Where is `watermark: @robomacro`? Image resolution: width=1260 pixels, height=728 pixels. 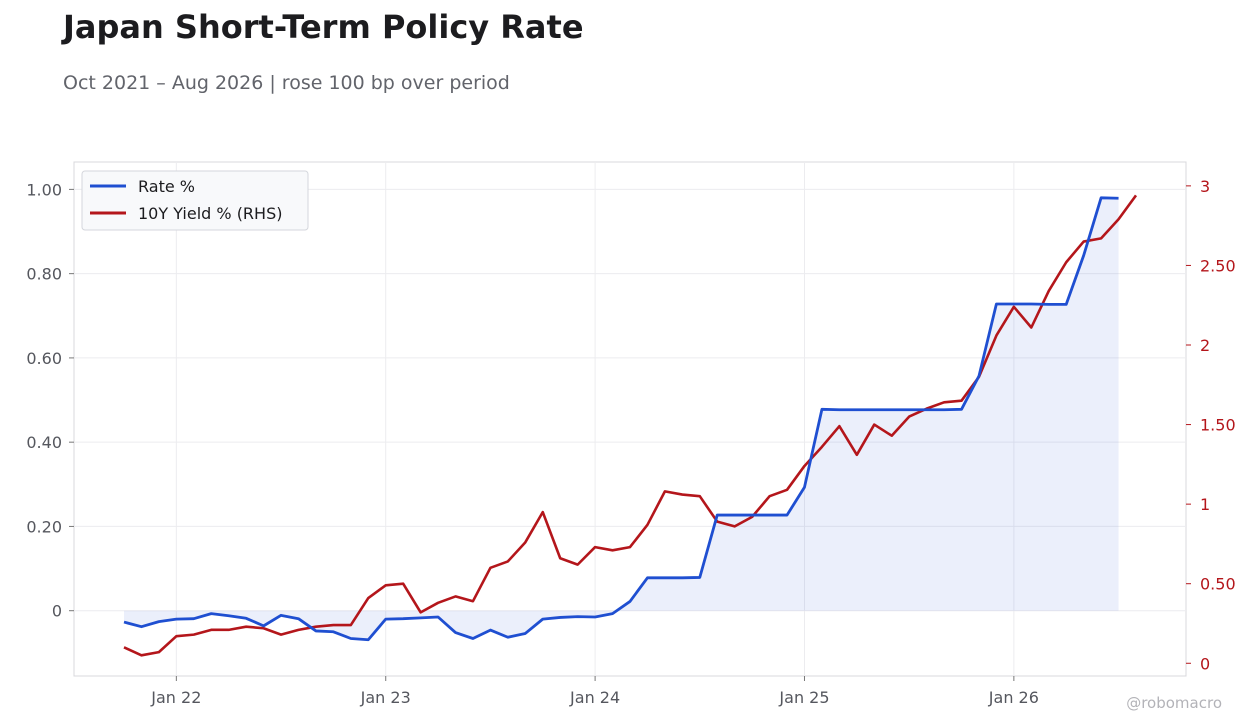
watermark: @robomacro is located at coordinates (1174, 703).